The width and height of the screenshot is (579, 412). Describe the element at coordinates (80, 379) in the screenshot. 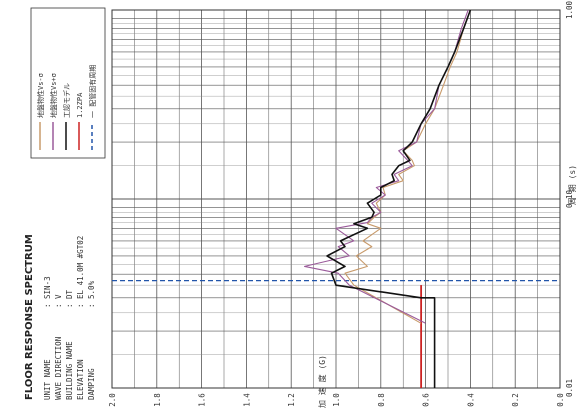

I see `info-label: ELEVATION` at that location.